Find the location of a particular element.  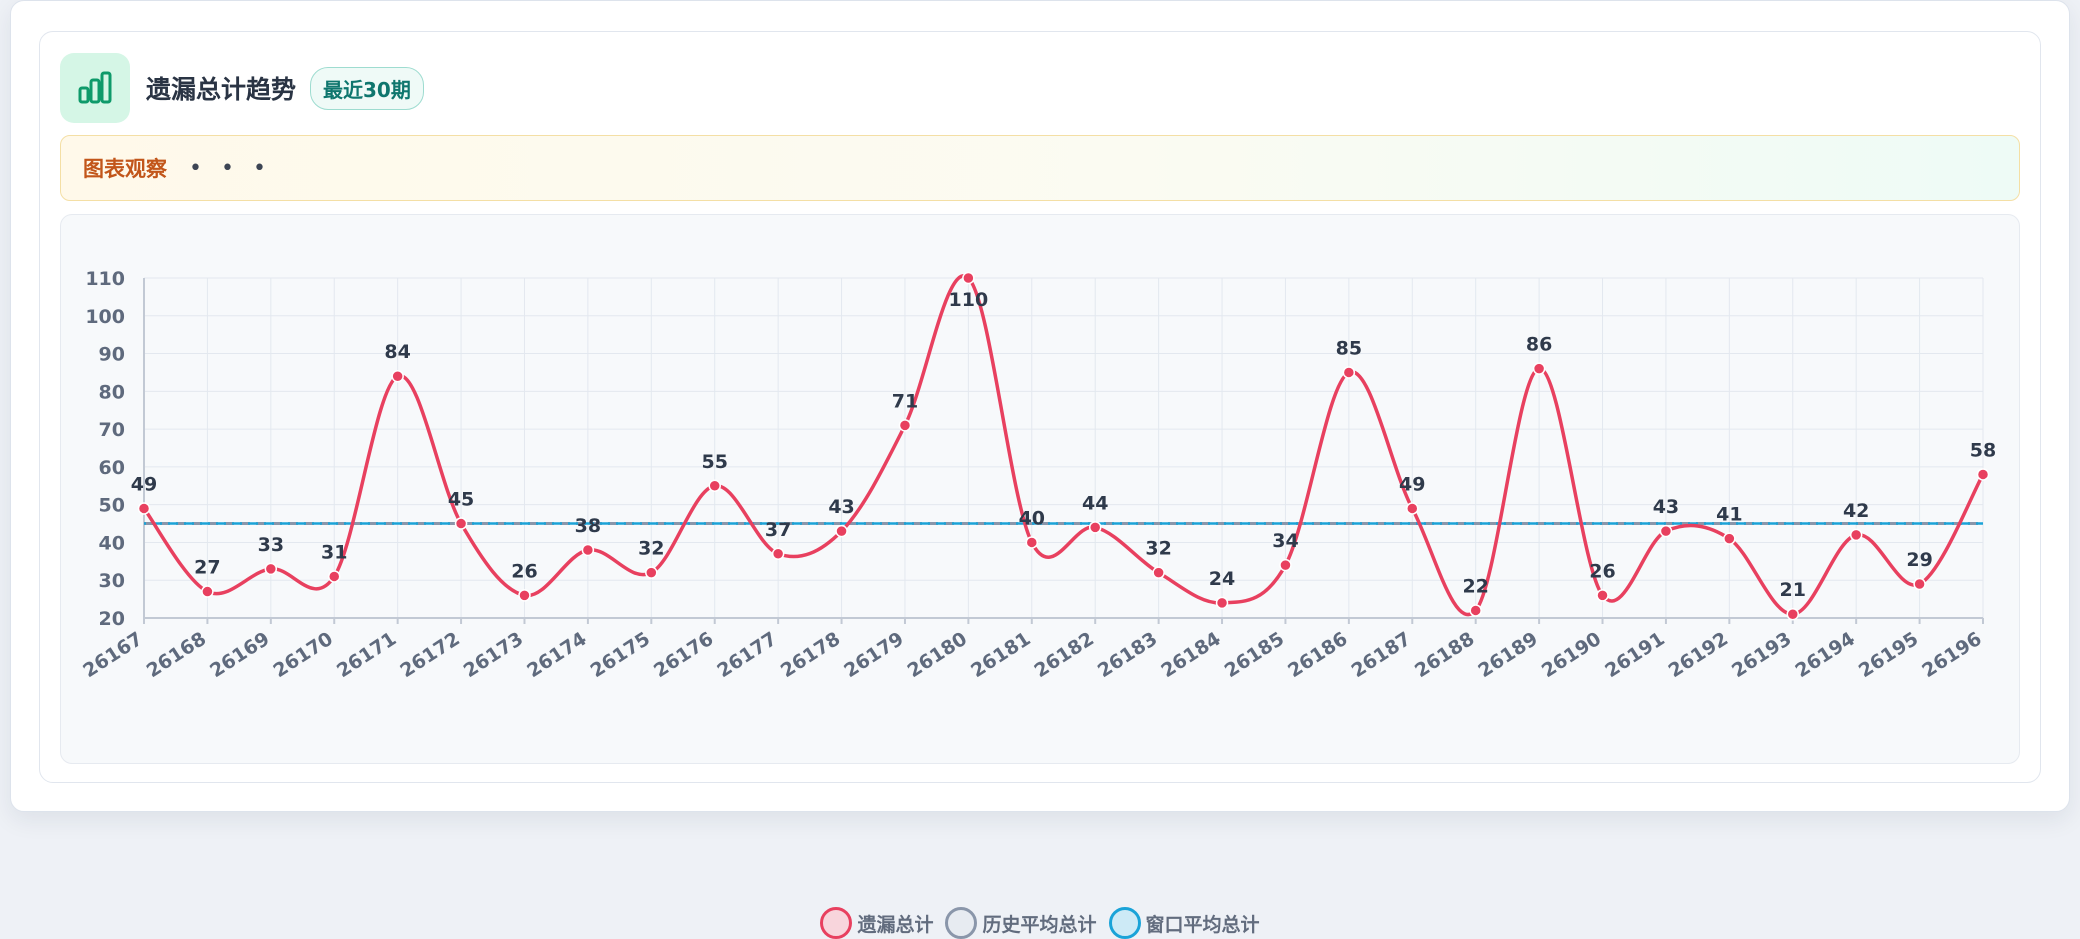

period-badge: 最近30期 is located at coordinates (367, 88).